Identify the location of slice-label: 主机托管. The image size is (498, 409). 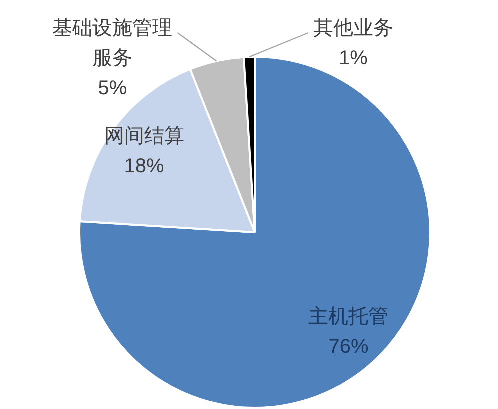
(348, 316).